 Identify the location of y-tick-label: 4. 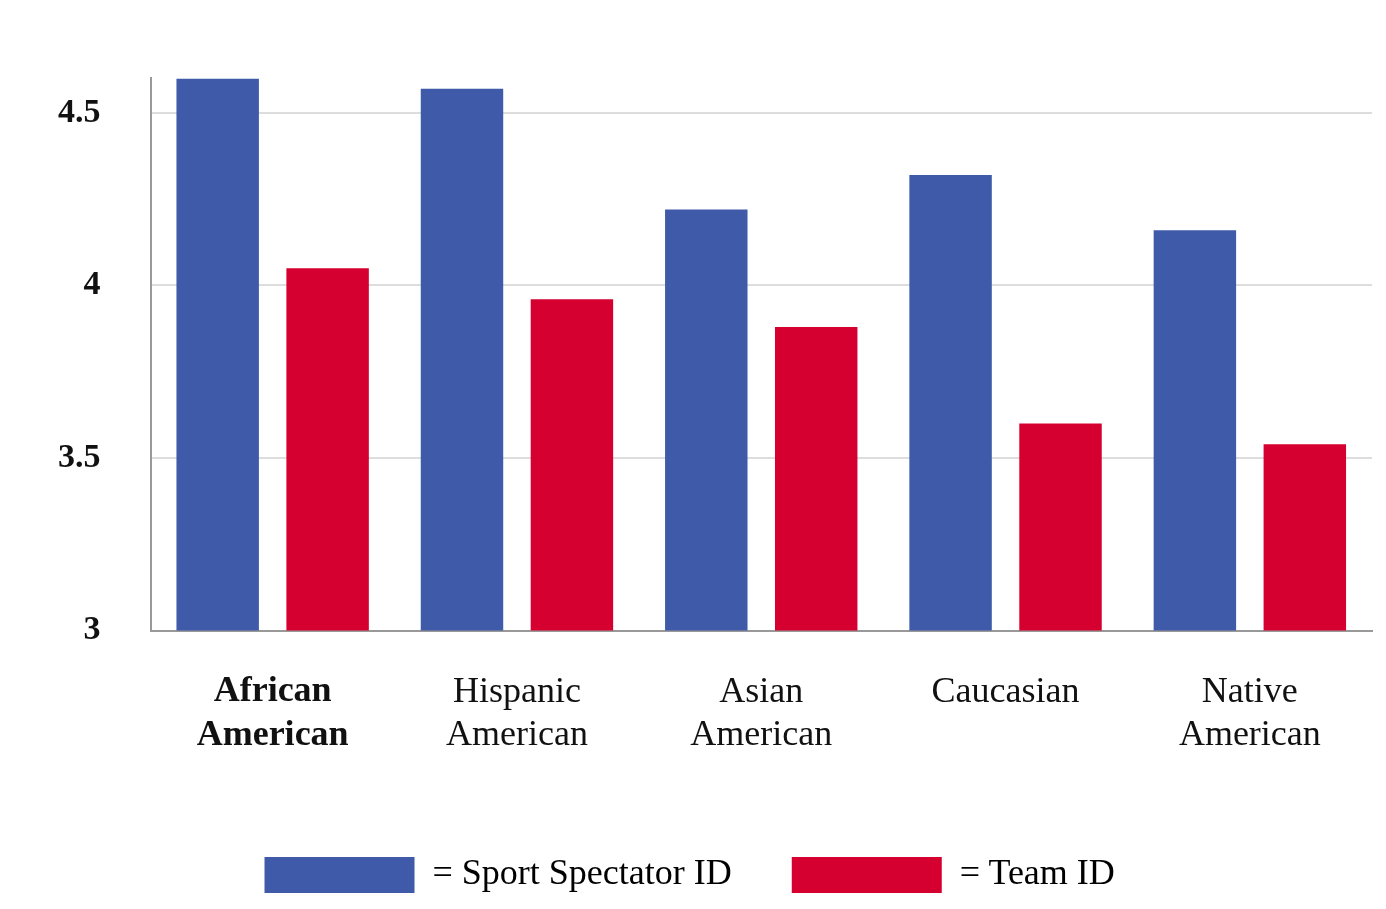
(92, 283).